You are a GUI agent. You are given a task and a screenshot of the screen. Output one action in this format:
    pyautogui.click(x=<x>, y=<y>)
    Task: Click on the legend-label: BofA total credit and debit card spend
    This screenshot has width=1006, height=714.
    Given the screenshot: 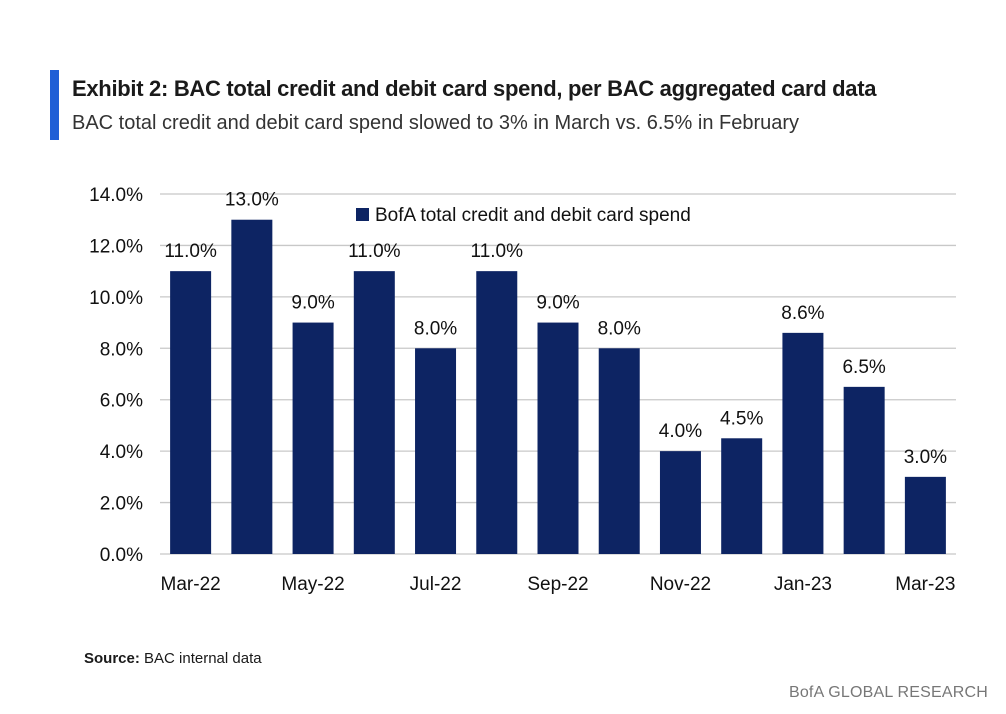 What is the action you would take?
    pyautogui.click(x=533, y=215)
    